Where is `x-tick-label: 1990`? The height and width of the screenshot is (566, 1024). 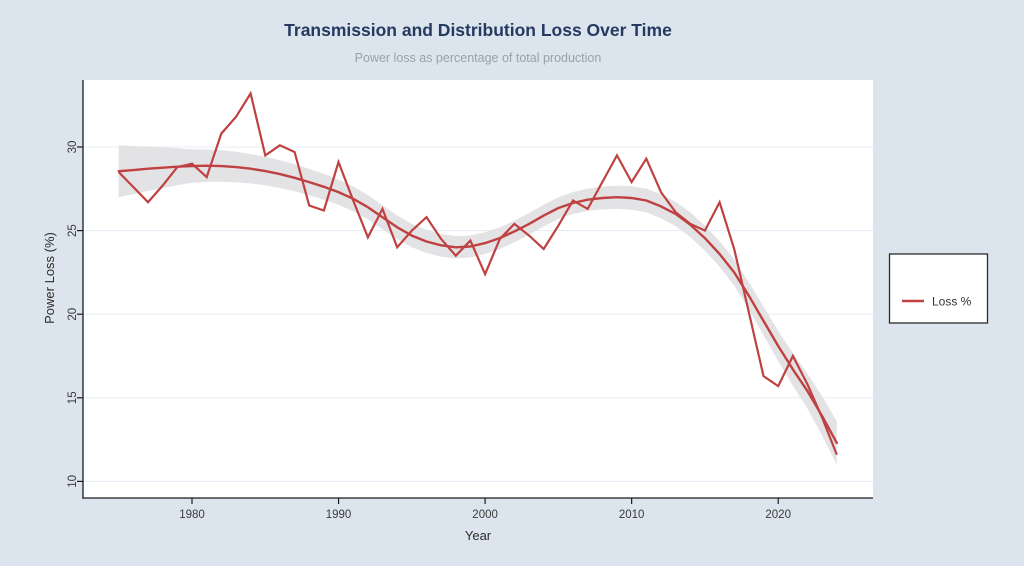
x-tick-label: 1990 is located at coordinates (339, 515).